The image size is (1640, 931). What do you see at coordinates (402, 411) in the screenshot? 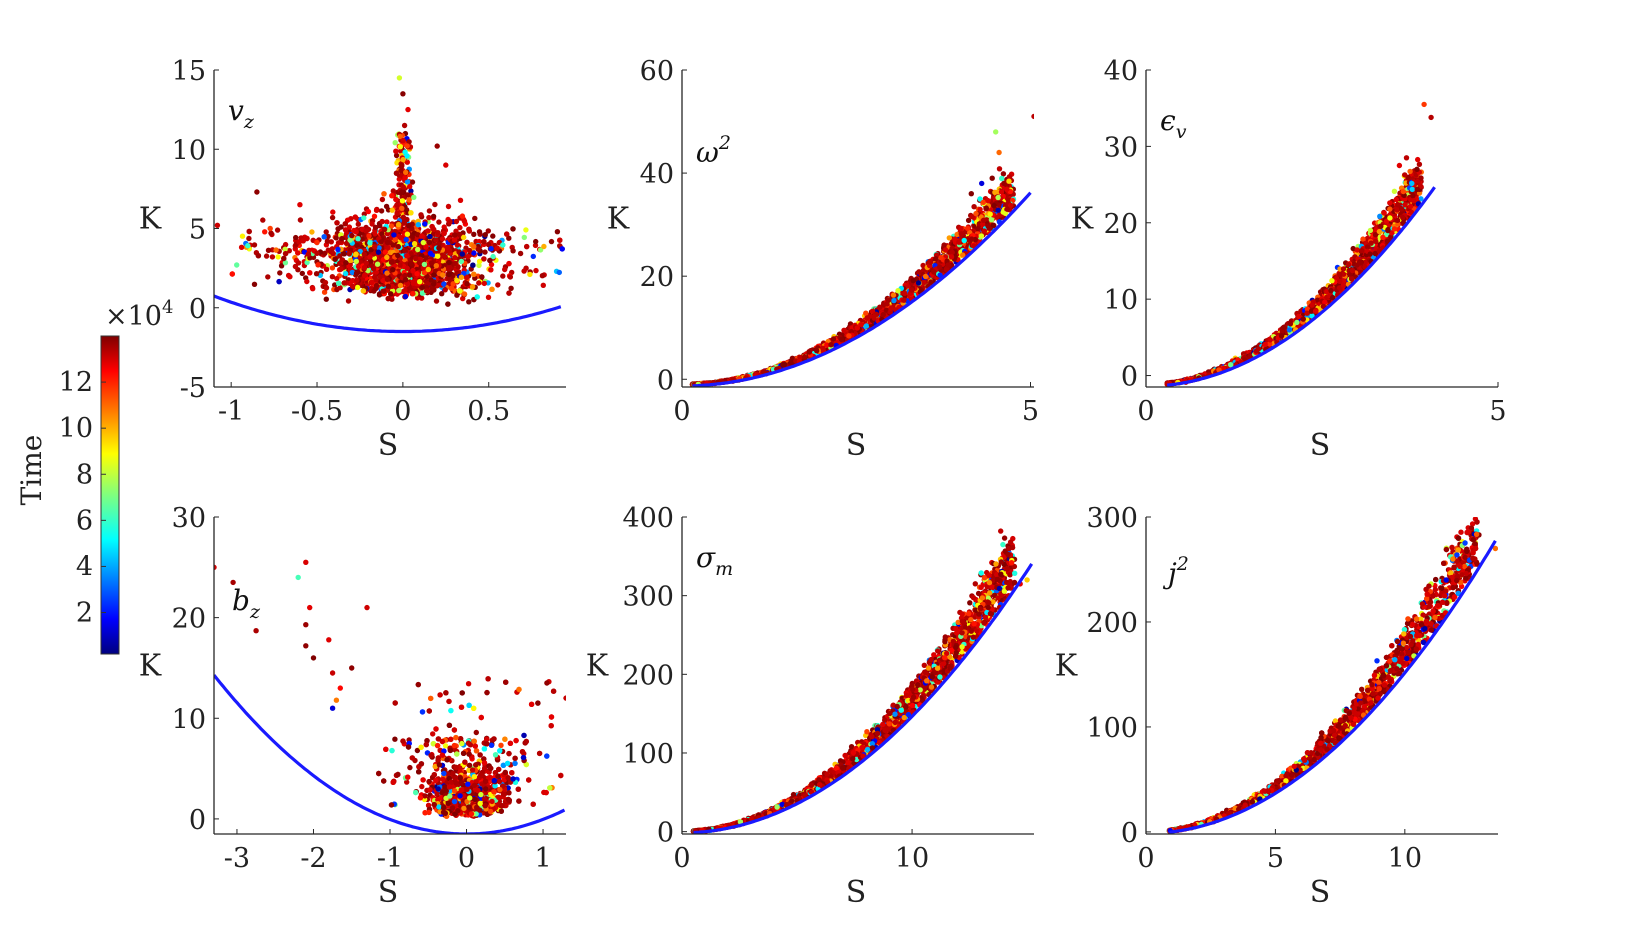
I see `x-tick-label: 0` at bounding box center [402, 411].